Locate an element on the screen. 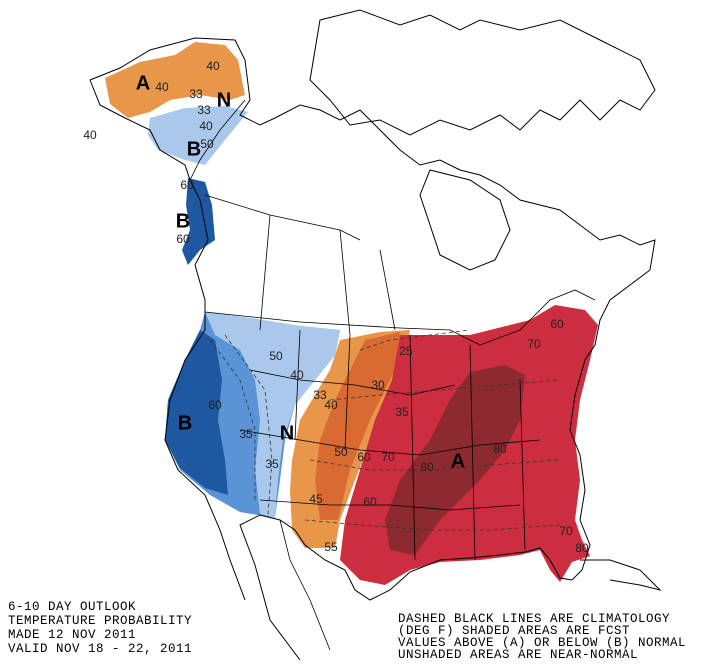  contour-label: 55 is located at coordinates (331, 547).